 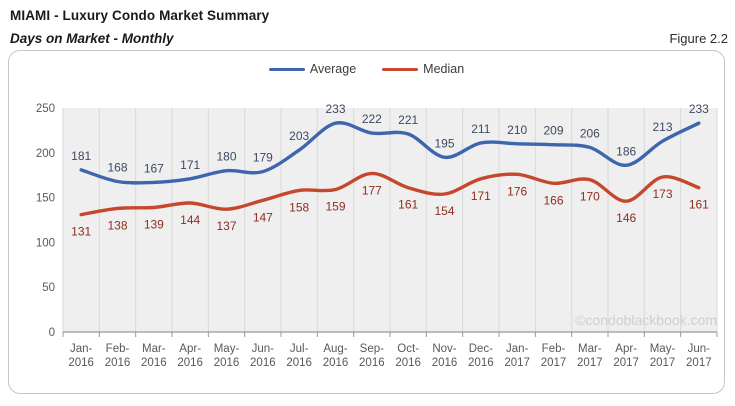 I want to click on average-data-label: 168, so click(x=117, y=167).